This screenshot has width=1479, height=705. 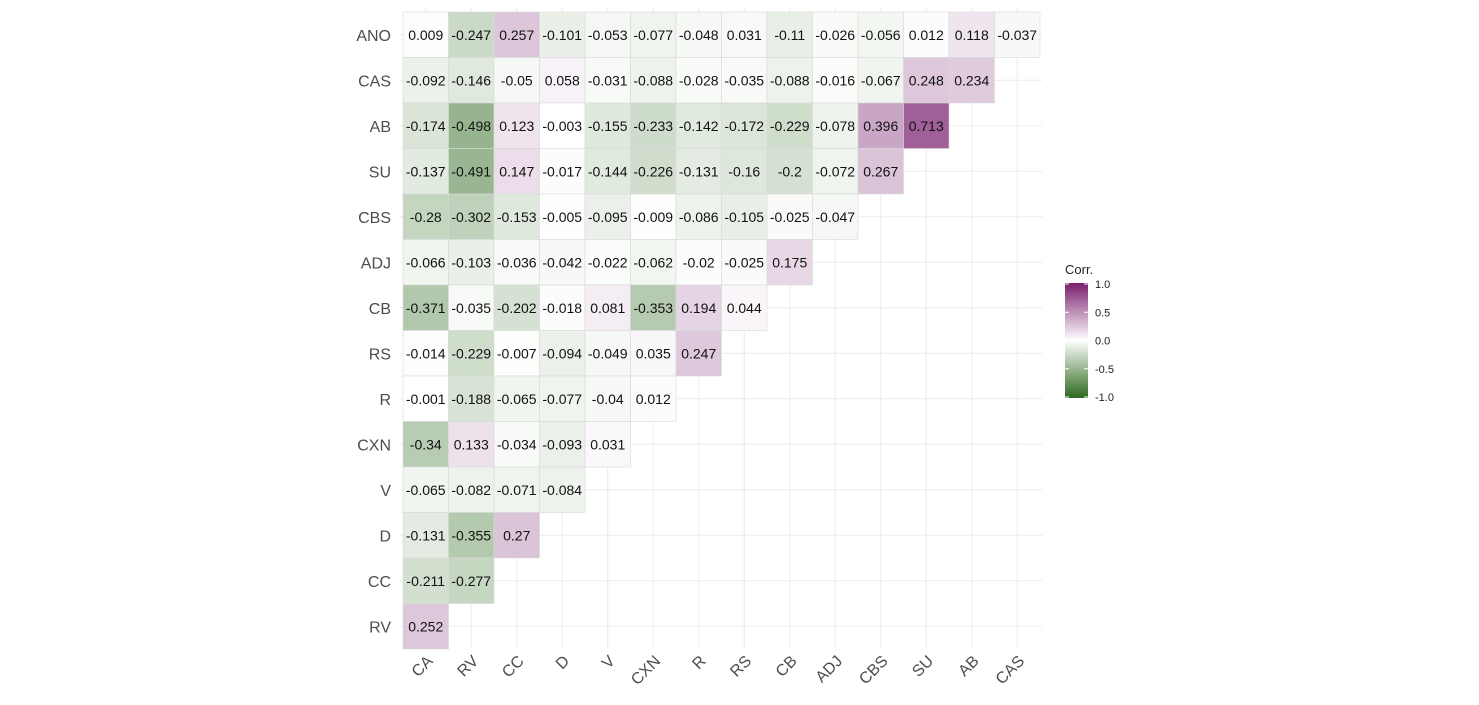 I want to click on cell-value-label: 0.248, so click(x=926, y=80).